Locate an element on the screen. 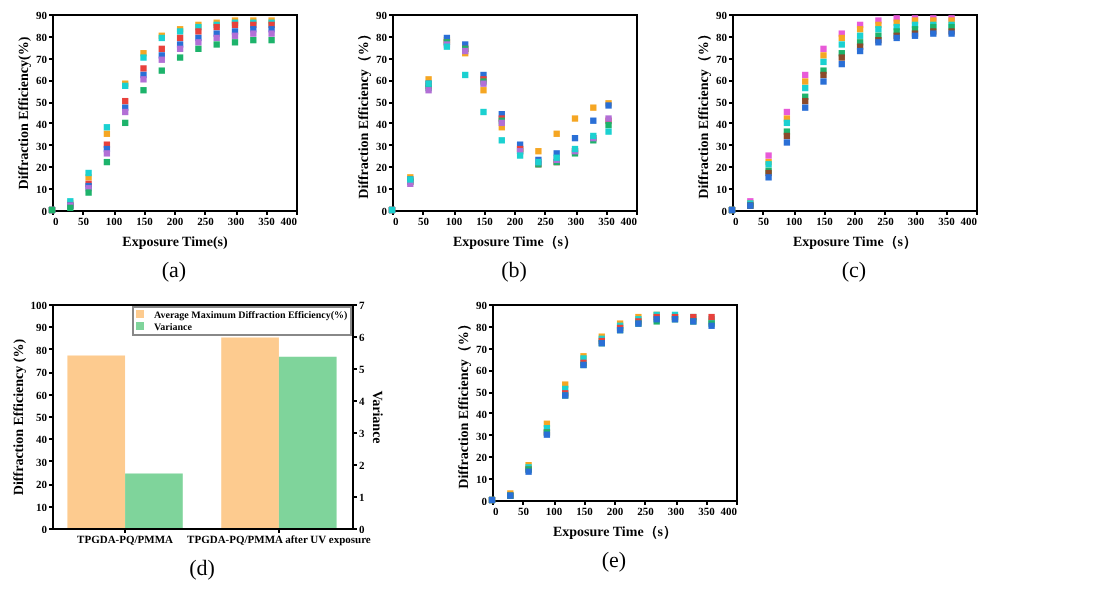 The image size is (1100, 616). text: (e) is located at coordinates (614, 561).